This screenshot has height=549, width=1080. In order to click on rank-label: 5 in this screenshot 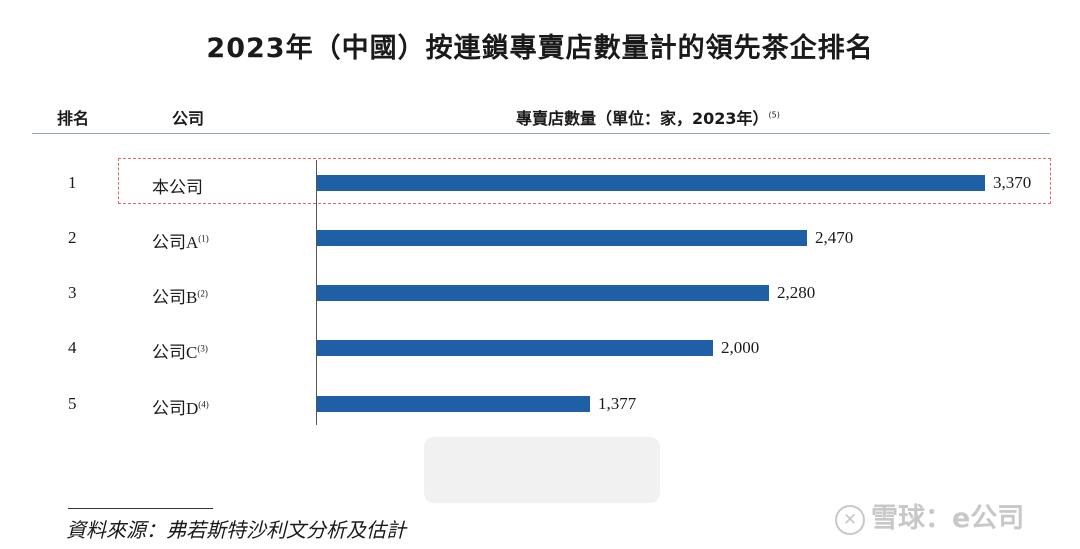, I will do `click(72, 403)`.